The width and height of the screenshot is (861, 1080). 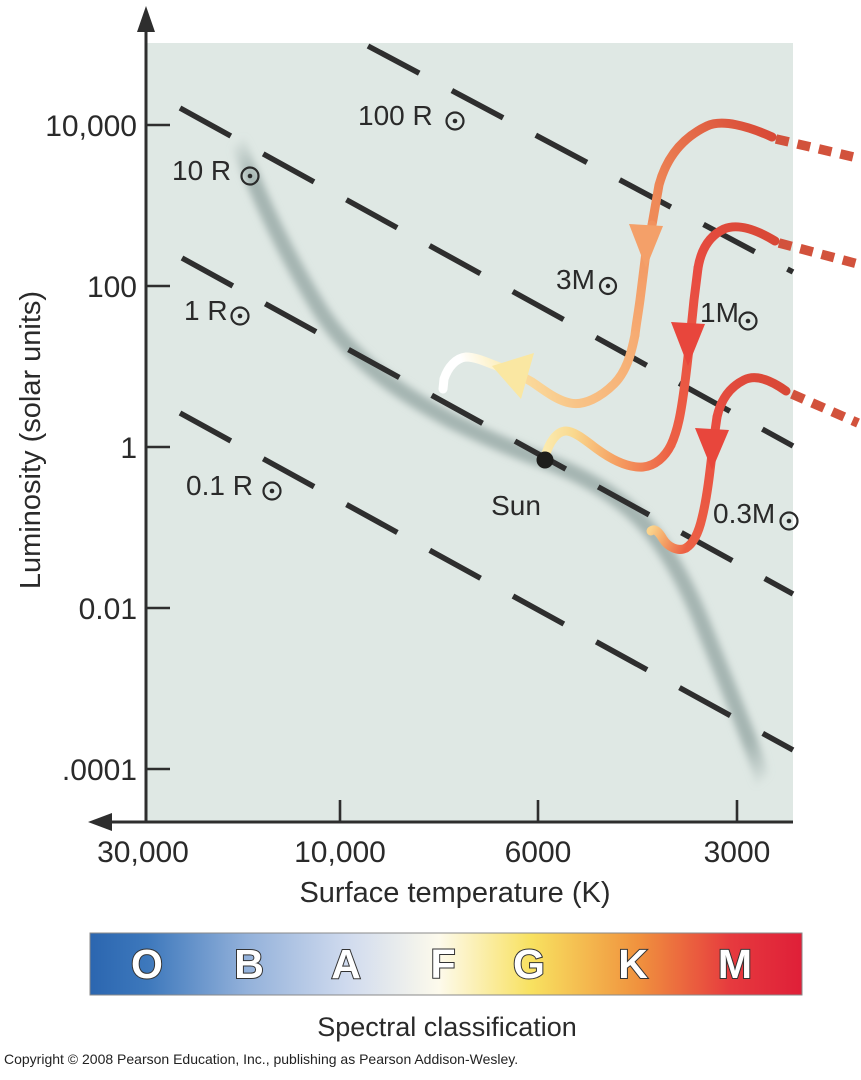 What do you see at coordinates (753, 463) in the screenshot?
I see `track-03msun` at bounding box center [753, 463].